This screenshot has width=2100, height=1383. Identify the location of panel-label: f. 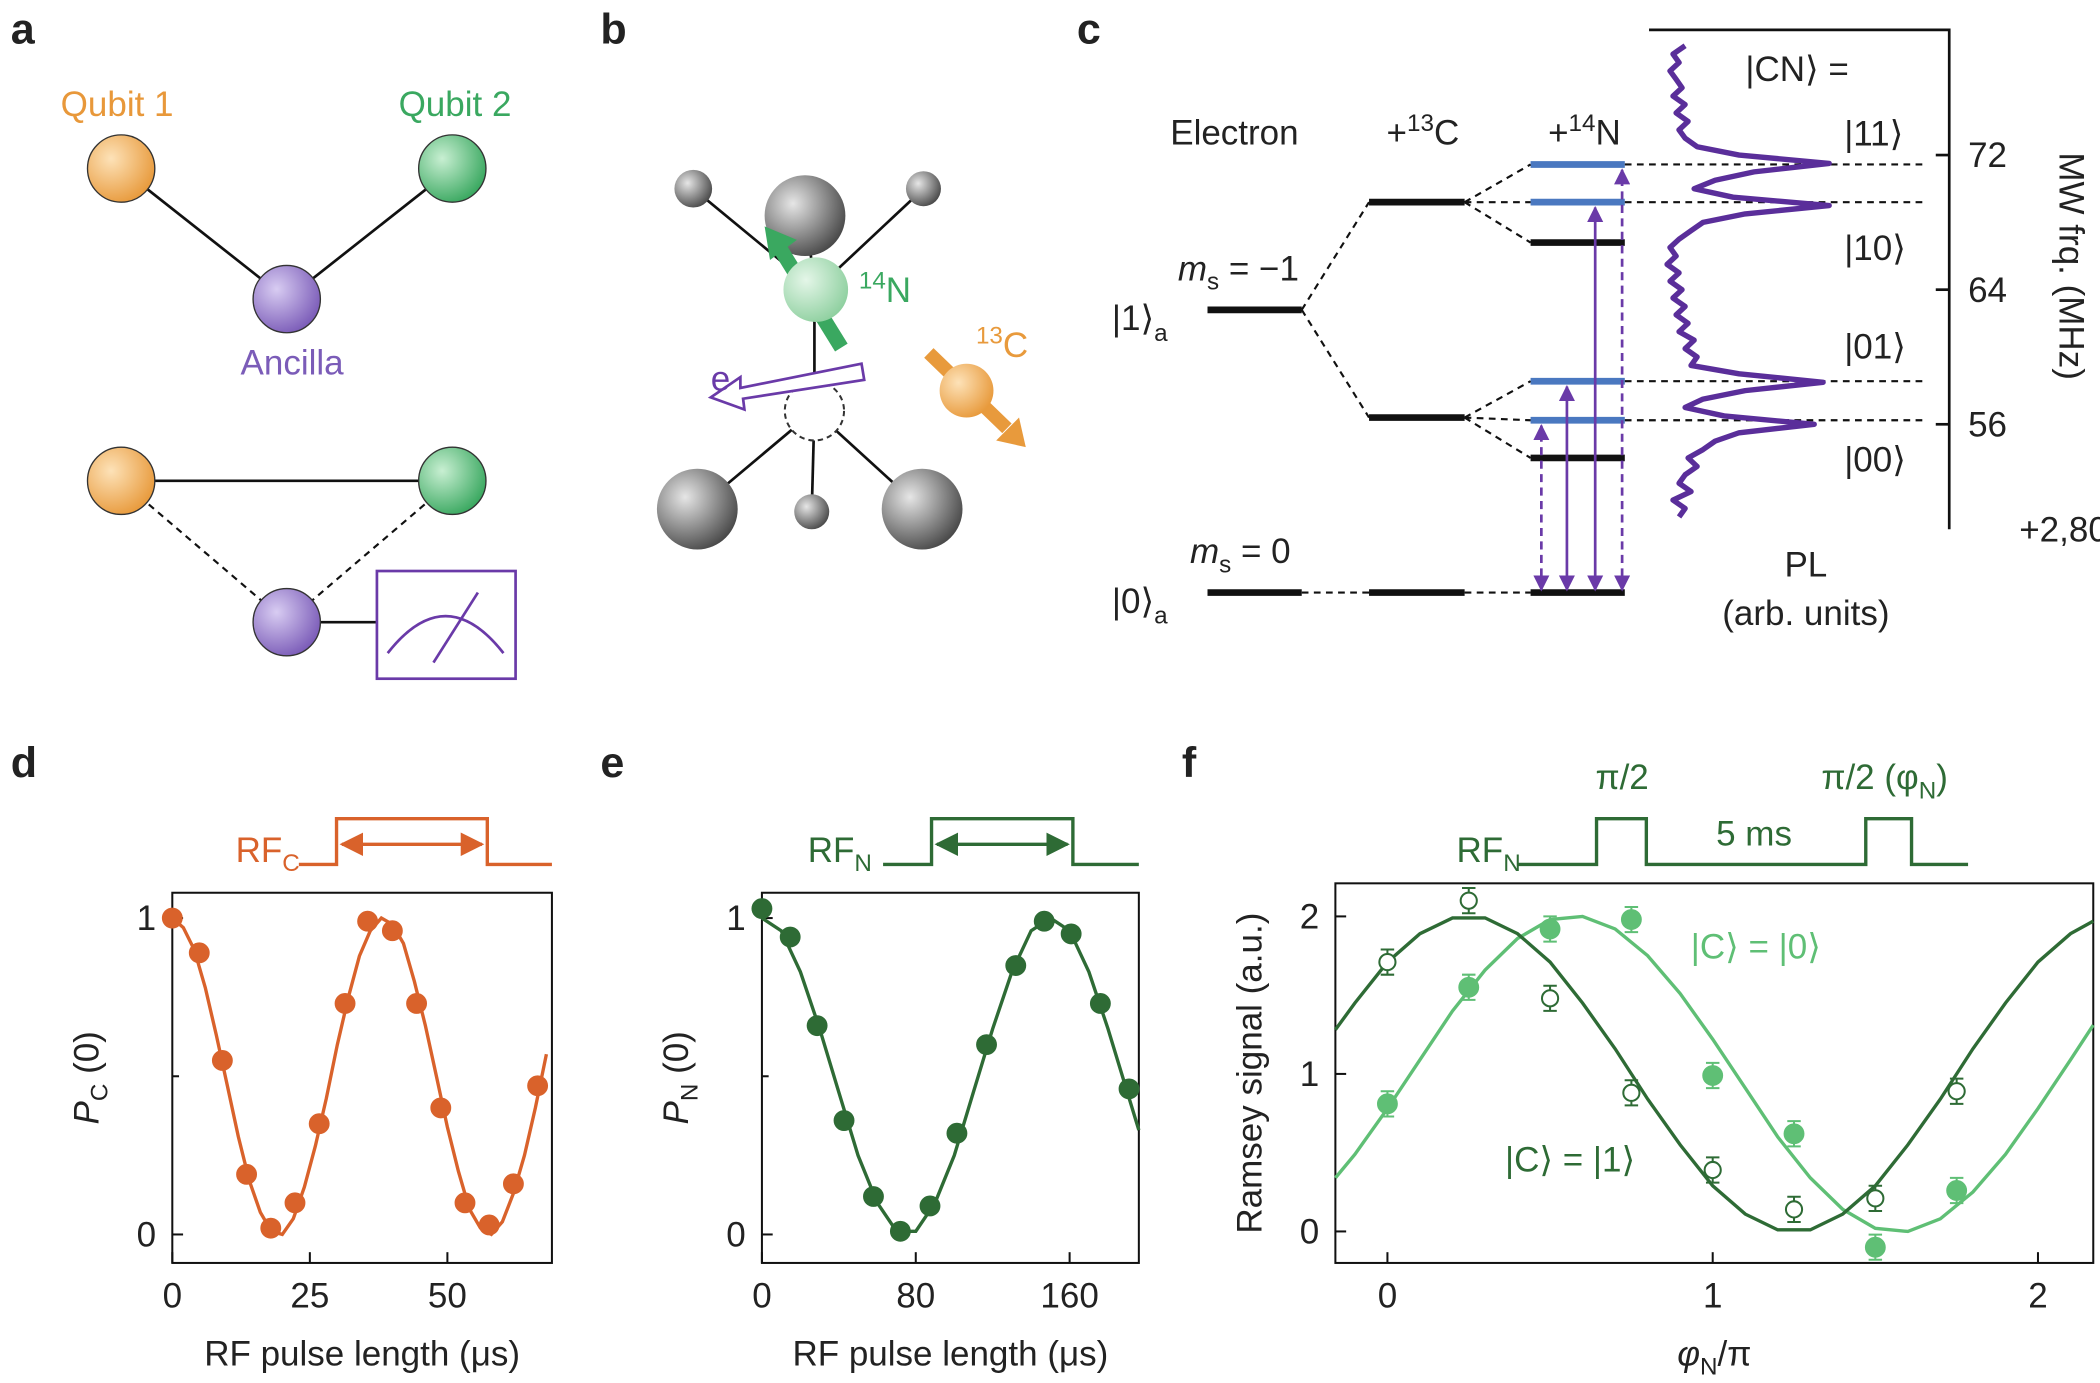
(1189, 763).